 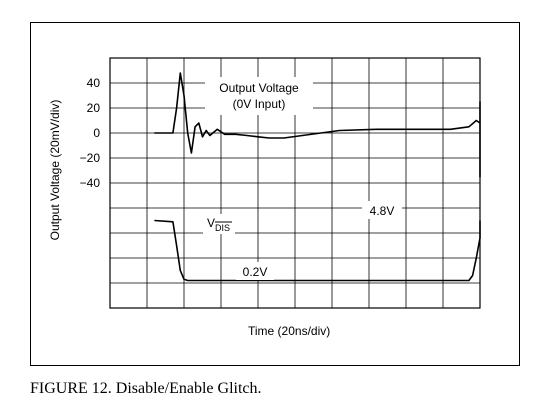 What do you see at coordinates (146, 388) in the screenshot?
I see `figure-caption: FIGURE 12. Disable/Enable Glitch.` at bounding box center [146, 388].